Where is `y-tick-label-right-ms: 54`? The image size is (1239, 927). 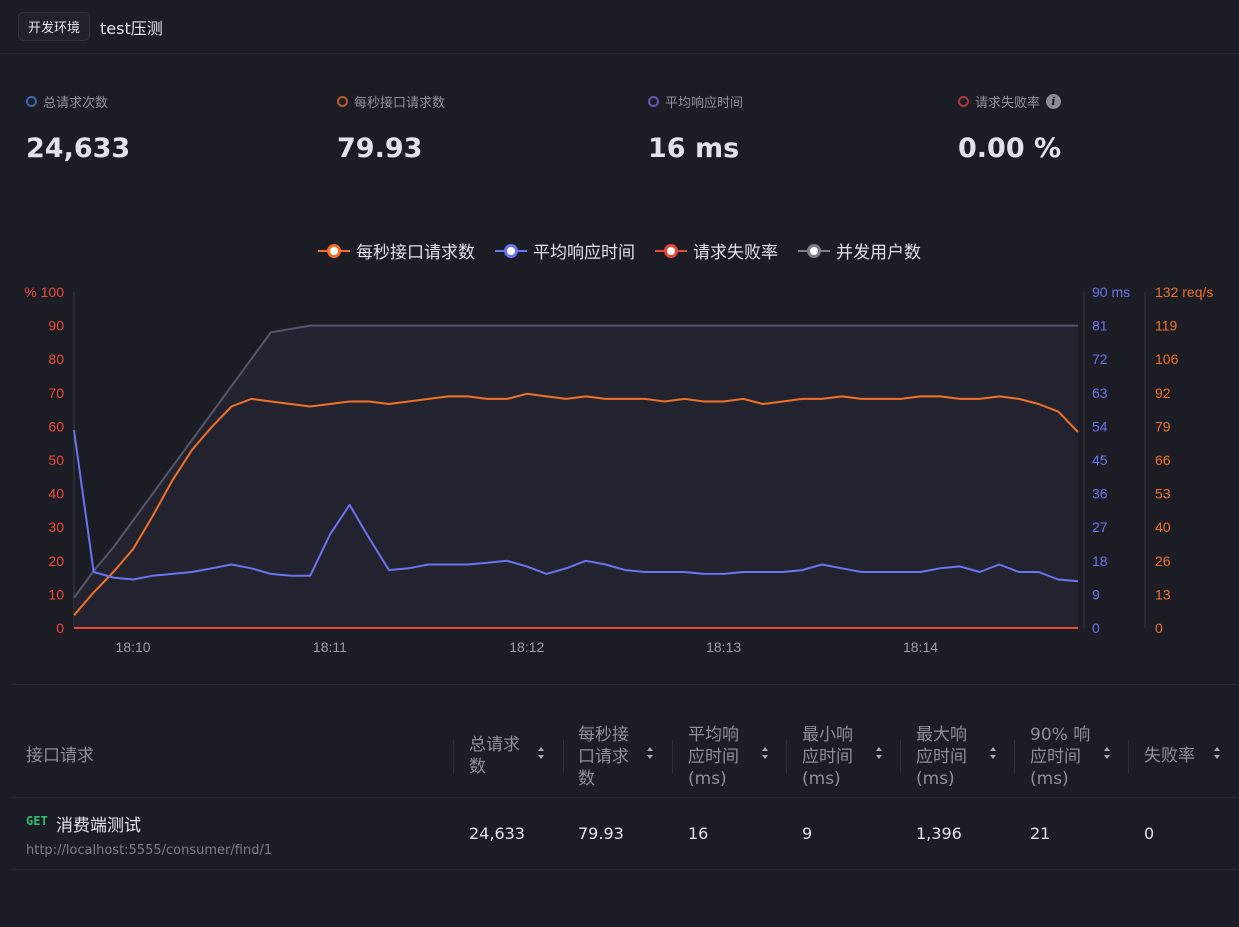
y-tick-label-right-ms: 54 is located at coordinates (1100, 426).